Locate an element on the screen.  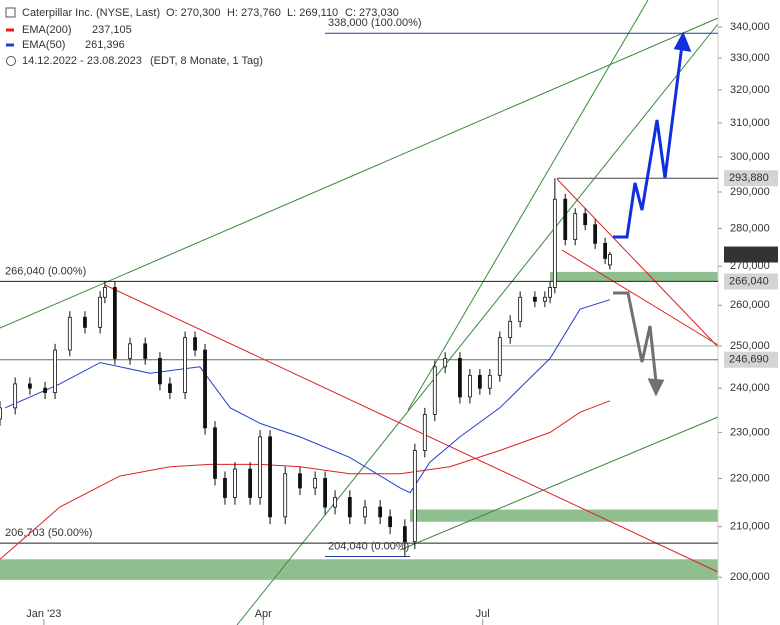
y-tick-label: 330,000 is located at coordinates (750, 58).